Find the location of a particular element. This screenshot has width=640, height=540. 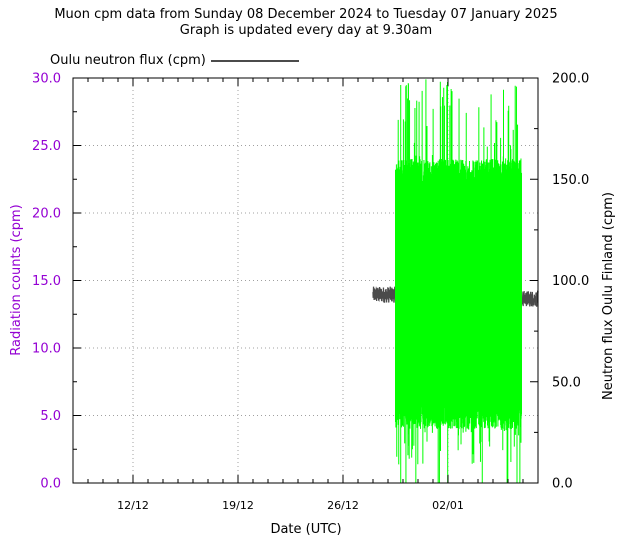

y-left-tick-label: 20.0 is located at coordinates (46, 214).